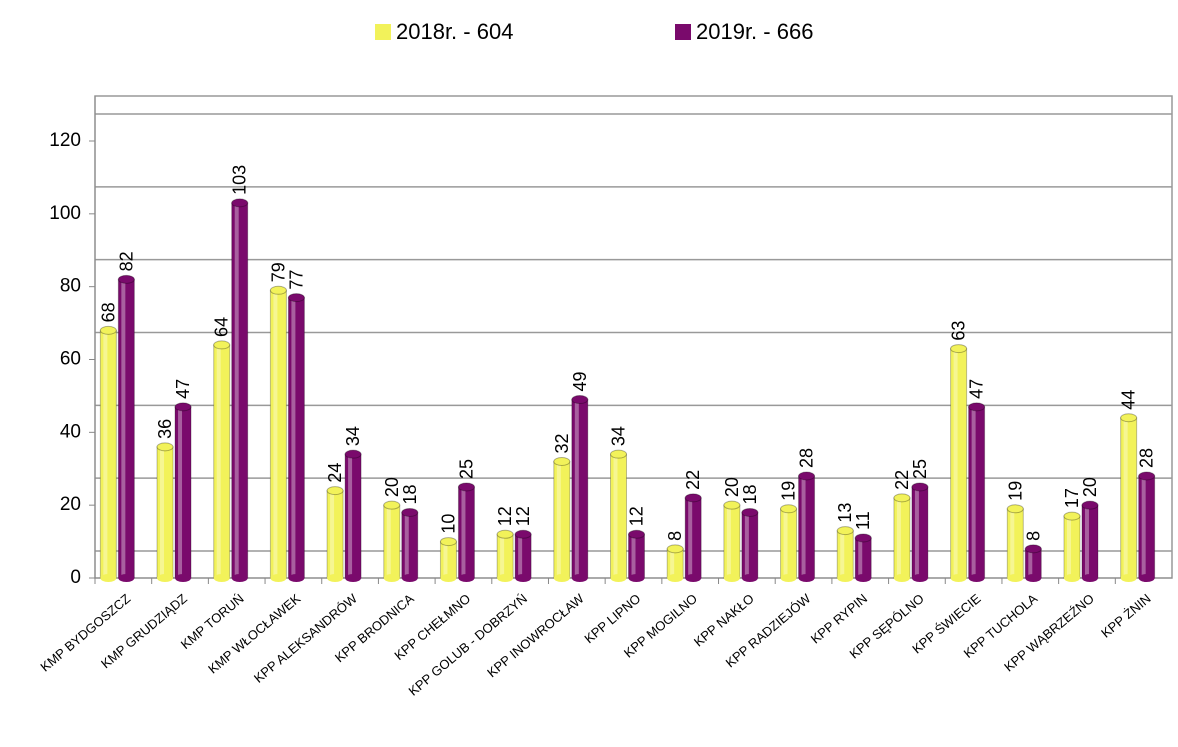  What do you see at coordinates (70, 286) in the screenshot?
I see `y-tick-label: 80` at bounding box center [70, 286].